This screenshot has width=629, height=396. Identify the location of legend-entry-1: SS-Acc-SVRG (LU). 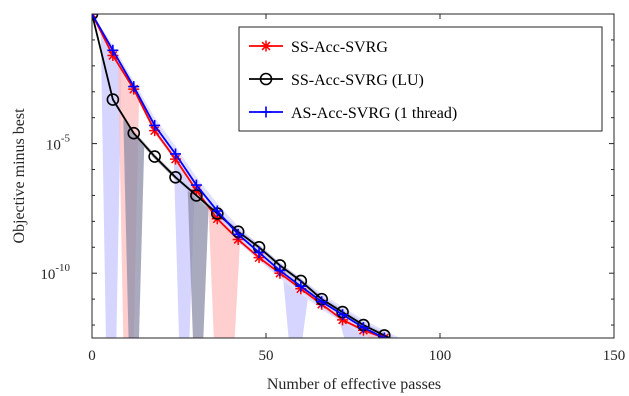
(336, 80).